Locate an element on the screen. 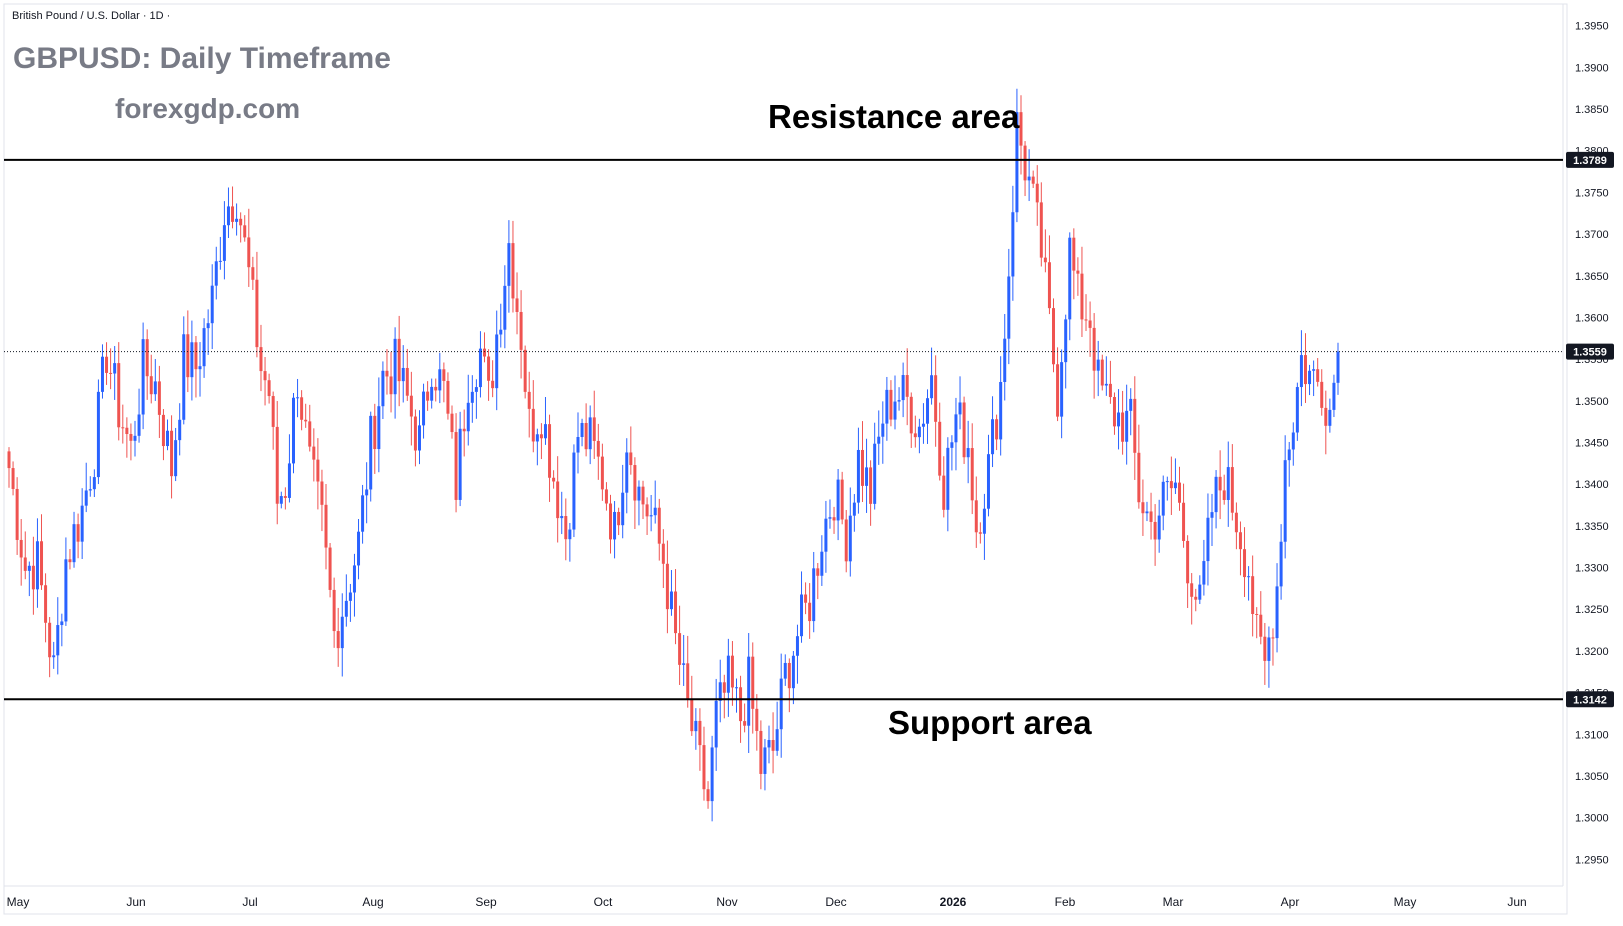  price-tick-label: 1.3350 is located at coordinates (1592, 527).